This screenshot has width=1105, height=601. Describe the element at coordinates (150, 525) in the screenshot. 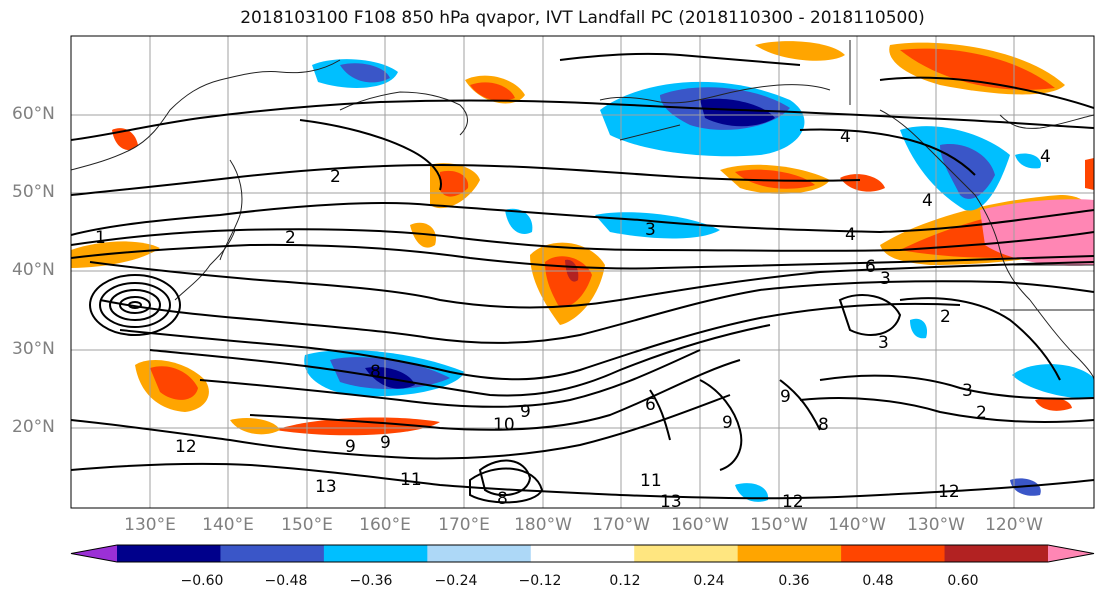

I see `lon-label: 130°E` at that location.